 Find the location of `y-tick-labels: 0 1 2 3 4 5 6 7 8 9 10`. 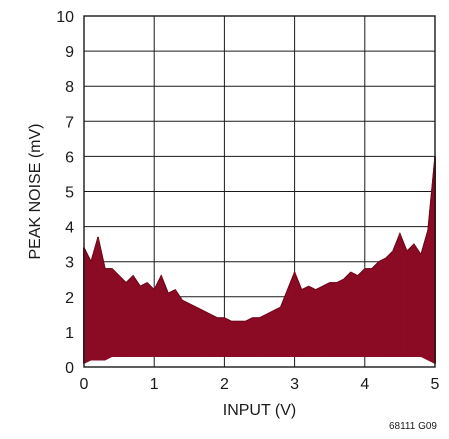

y-tick-labels: 0 1 2 3 4 5 6 7 8 9 10 is located at coordinates (65, 193).